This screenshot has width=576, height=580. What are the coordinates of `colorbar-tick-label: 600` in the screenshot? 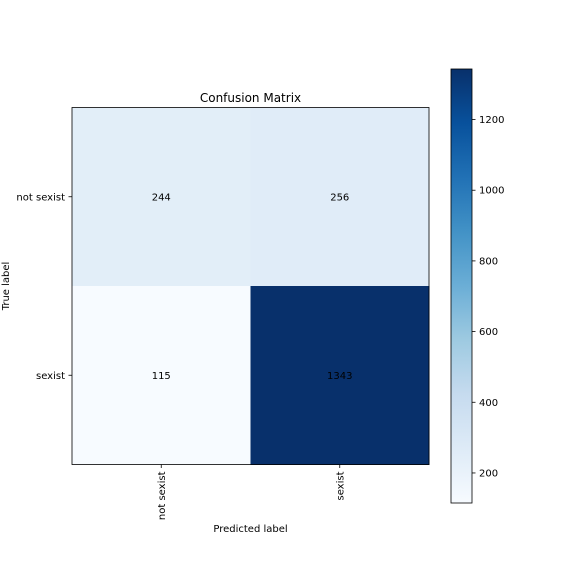 It's located at (488, 332).